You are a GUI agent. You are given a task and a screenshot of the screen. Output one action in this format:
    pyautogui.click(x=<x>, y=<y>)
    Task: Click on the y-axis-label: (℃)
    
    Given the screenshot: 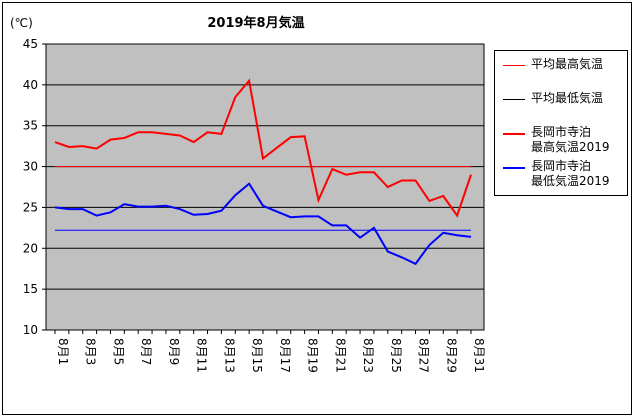 What is the action you would take?
    pyautogui.click(x=21, y=23)
    